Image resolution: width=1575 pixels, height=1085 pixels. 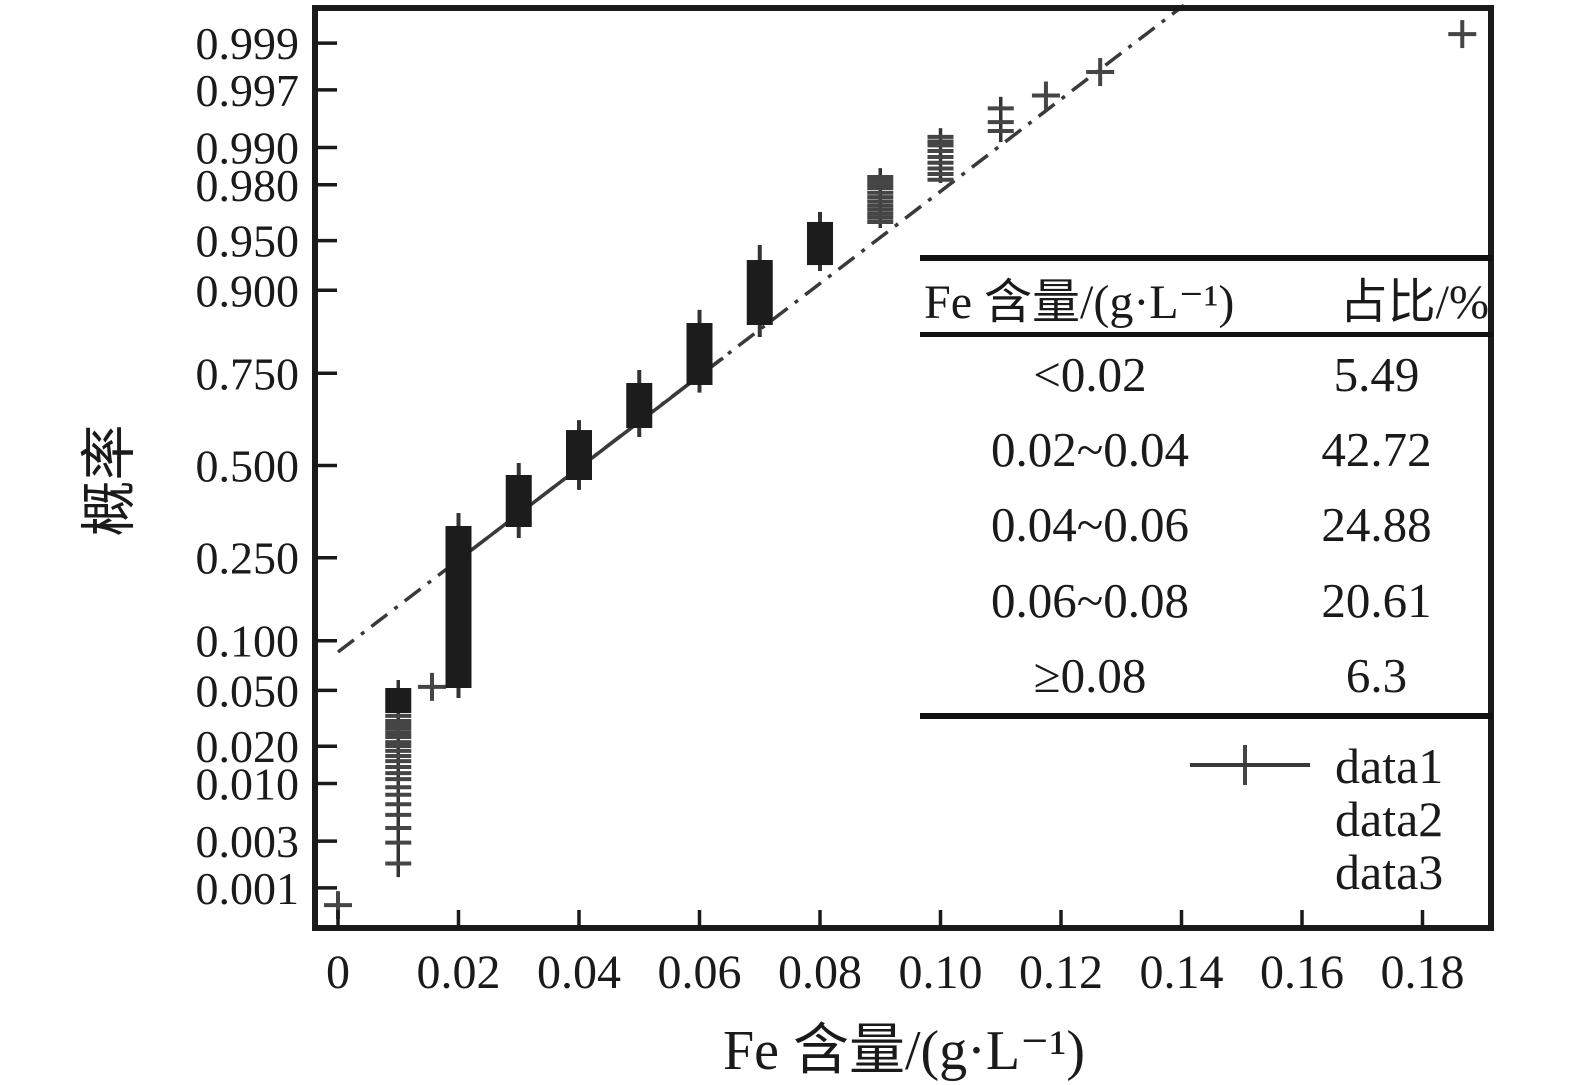 What do you see at coordinates (459, 972) in the screenshot?
I see `x-tick-label: 0.02` at bounding box center [459, 972].